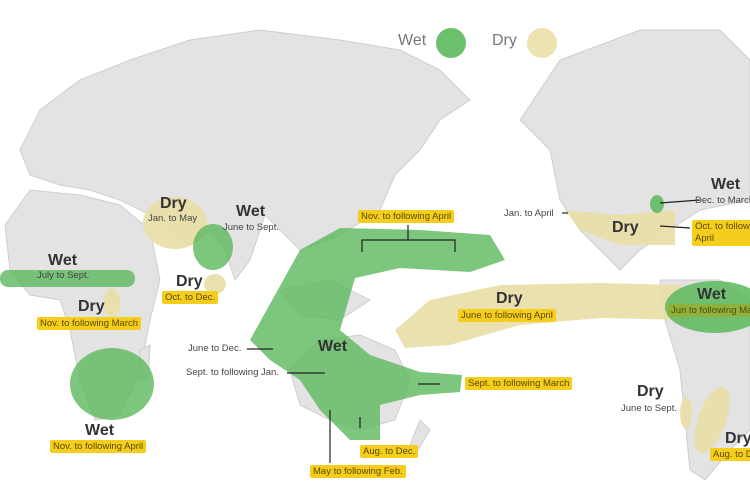  Describe the element at coordinates (89, 323) in the screenshot. I see `region-period-label: Nov. to following March` at that location.